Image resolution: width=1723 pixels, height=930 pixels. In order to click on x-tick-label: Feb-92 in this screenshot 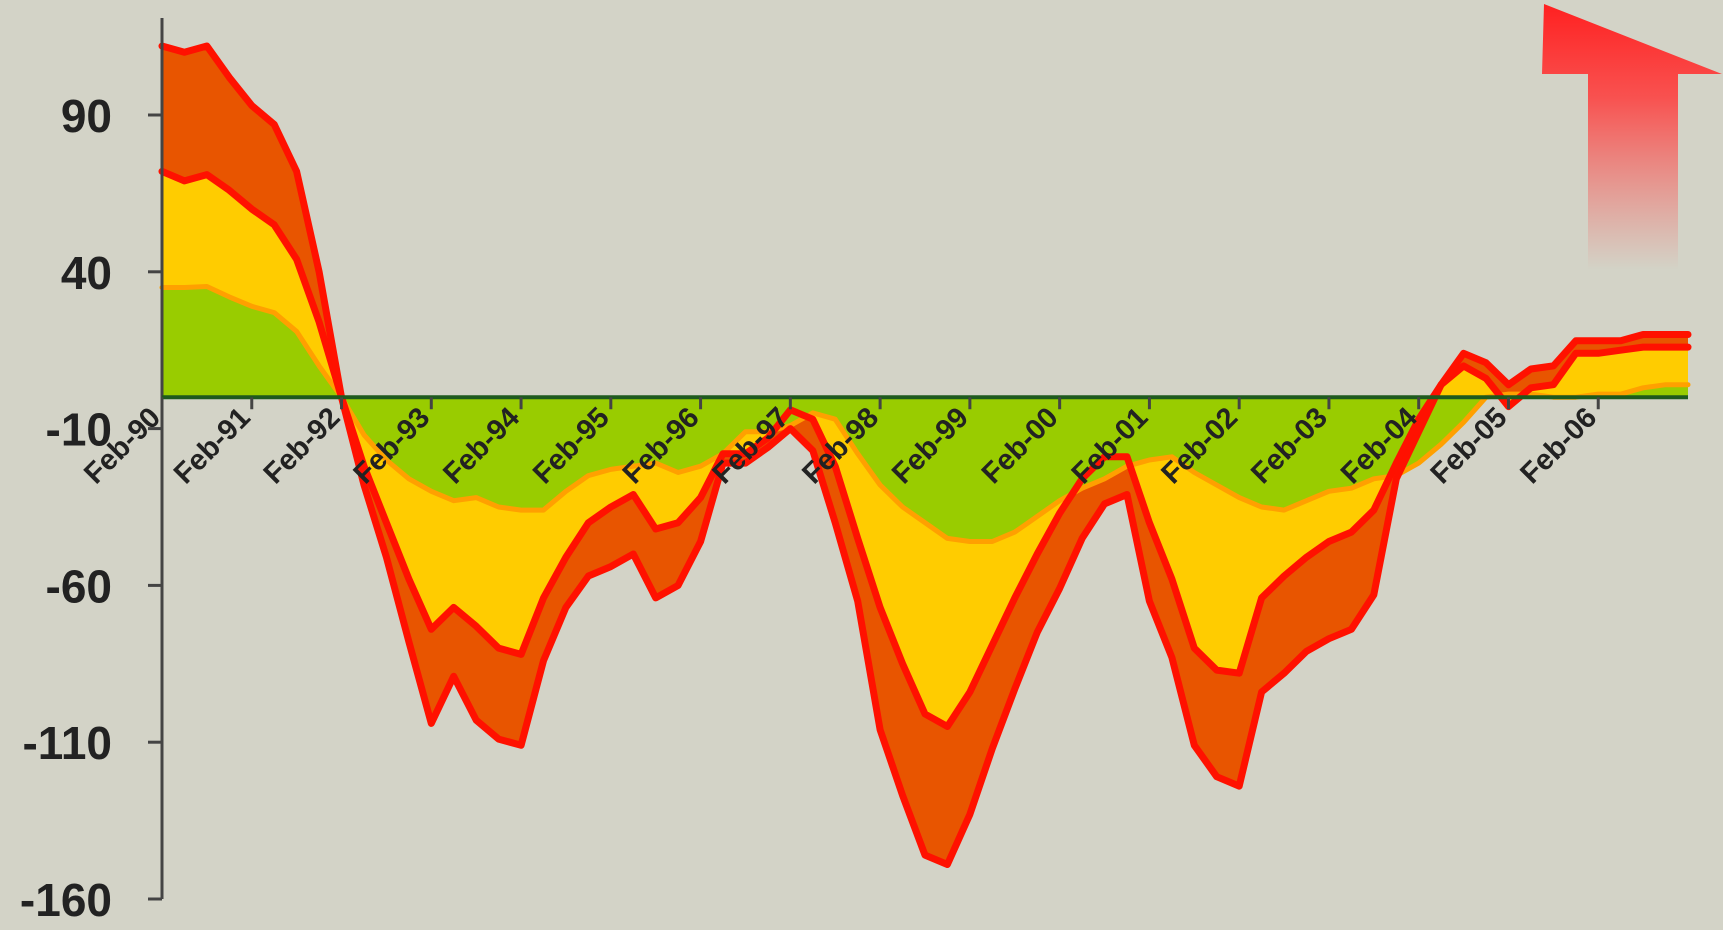, I will do `click(302, 446)`.